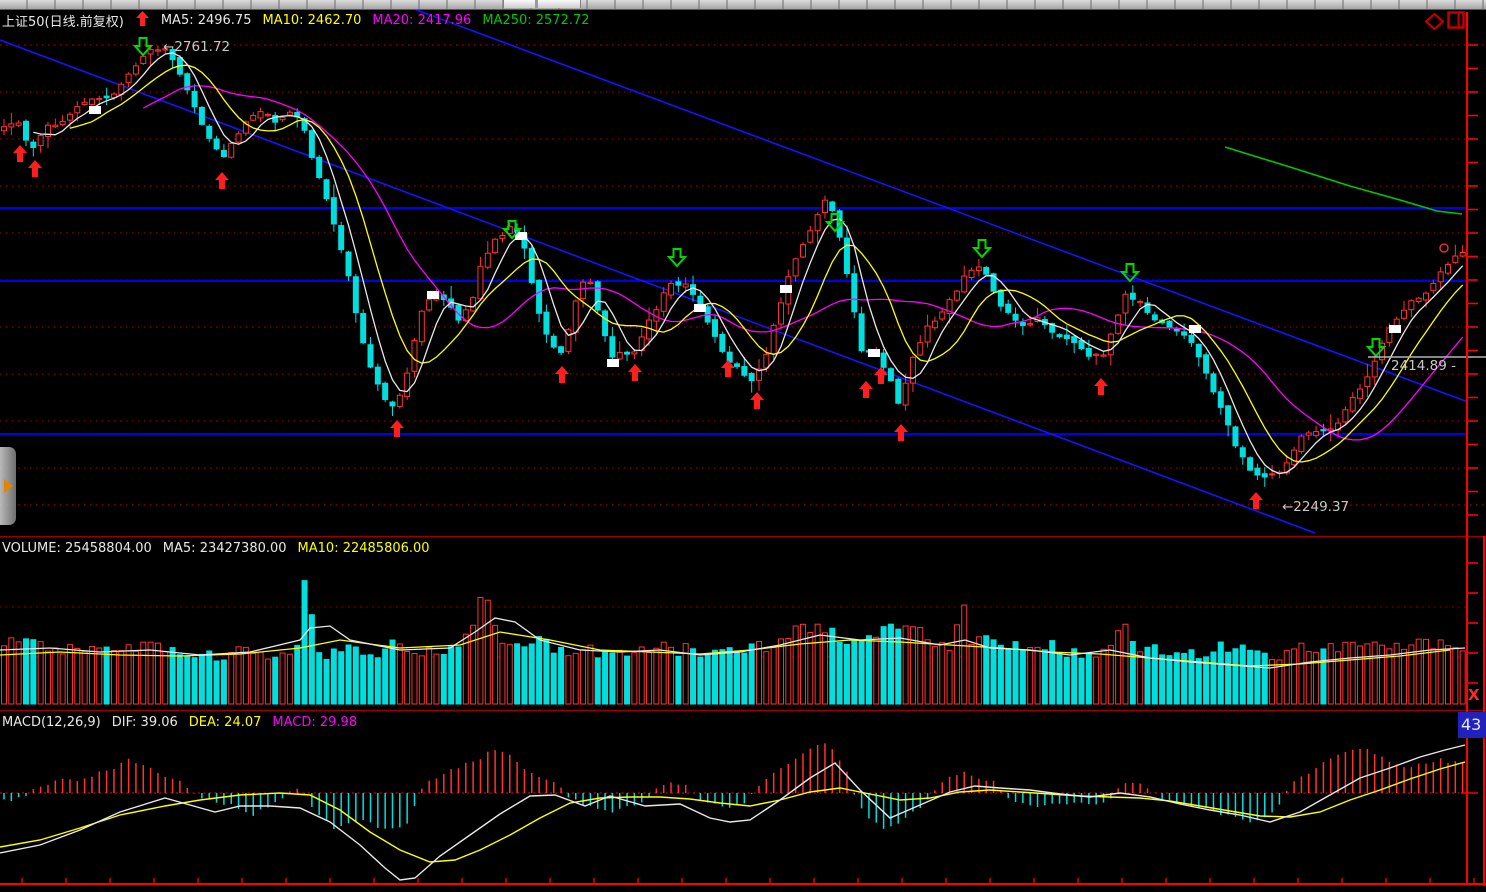 Image resolution: width=1486 pixels, height=892 pixels. What do you see at coordinates (8, 486) in the screenshot?
I see `left-expand-tab` at bounding box center [8, 486].